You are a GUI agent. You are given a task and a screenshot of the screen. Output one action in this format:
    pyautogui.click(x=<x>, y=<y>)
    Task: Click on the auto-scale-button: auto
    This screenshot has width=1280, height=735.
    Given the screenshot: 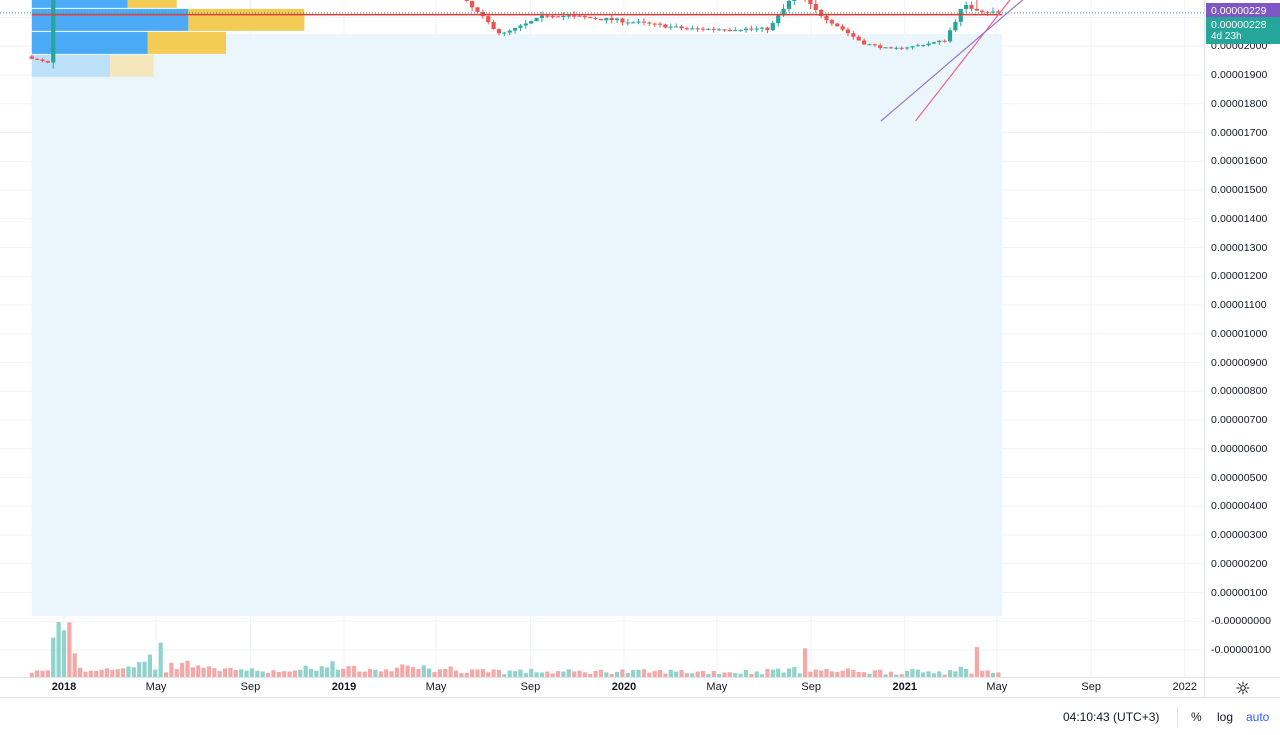 What is the action you would take?
    pyautogui.click(x=1258, y=717)
    